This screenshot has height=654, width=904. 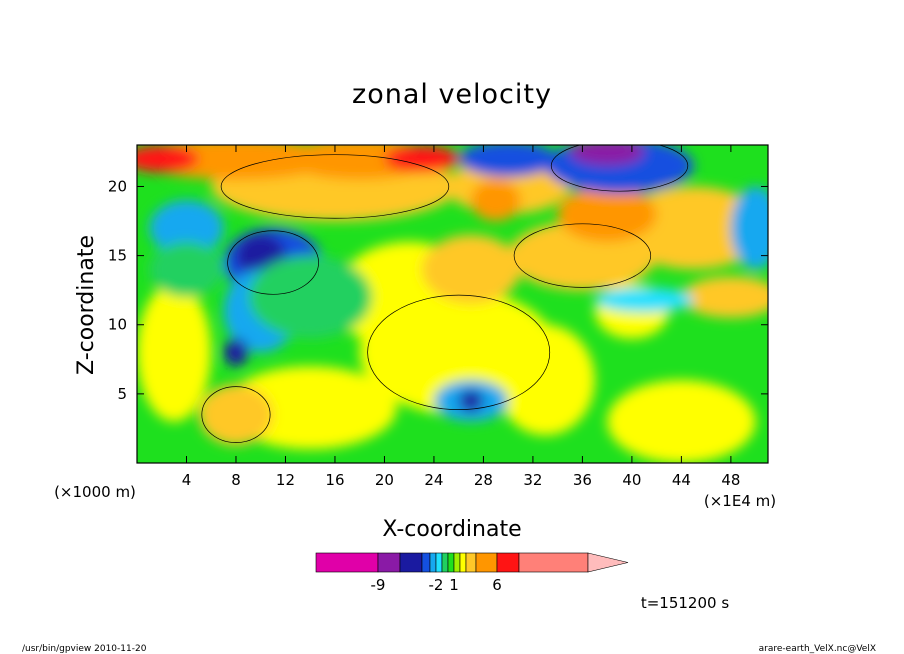 I want to click on colorbar-tick-label: 1, so click(x=454, y=585).